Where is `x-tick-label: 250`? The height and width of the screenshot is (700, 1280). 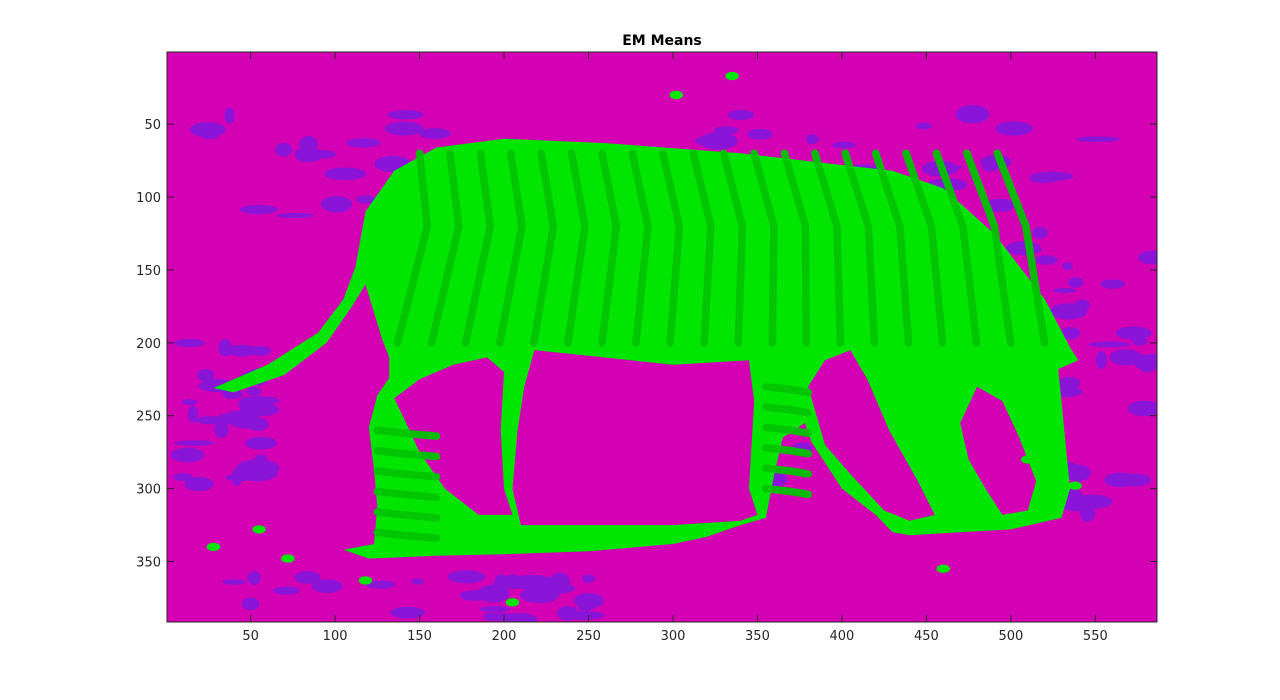
x-tick-label: 250 is located at coordinates (588, 636).